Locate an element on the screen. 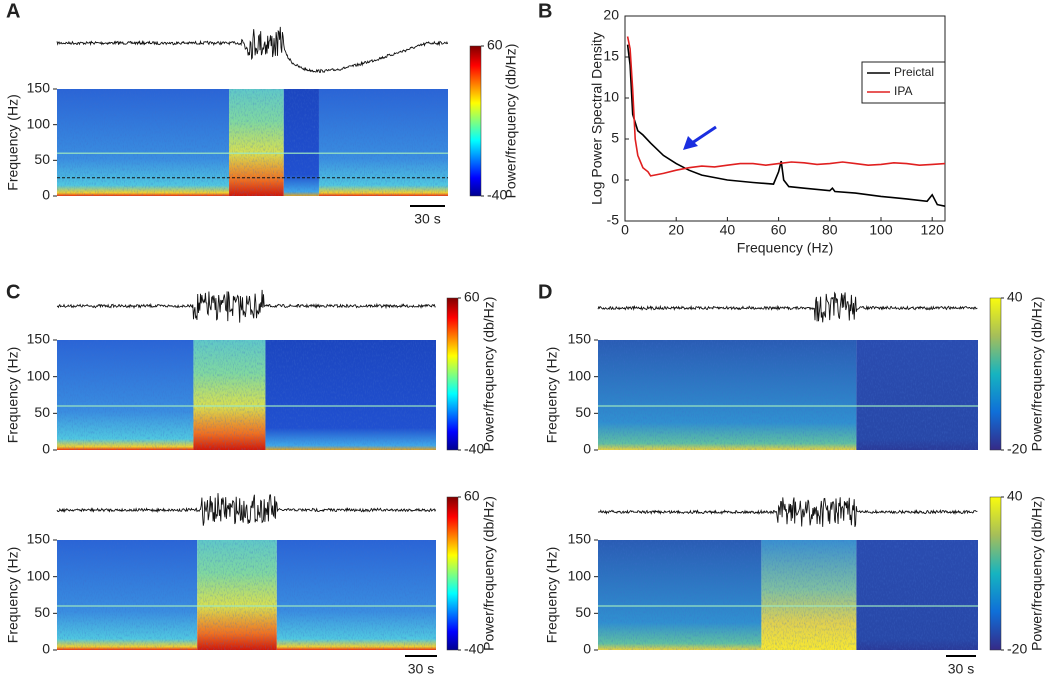 The width and height of the screenshot is (1050, 677). legend-label: Preictal is located at coordinates (914, 72).